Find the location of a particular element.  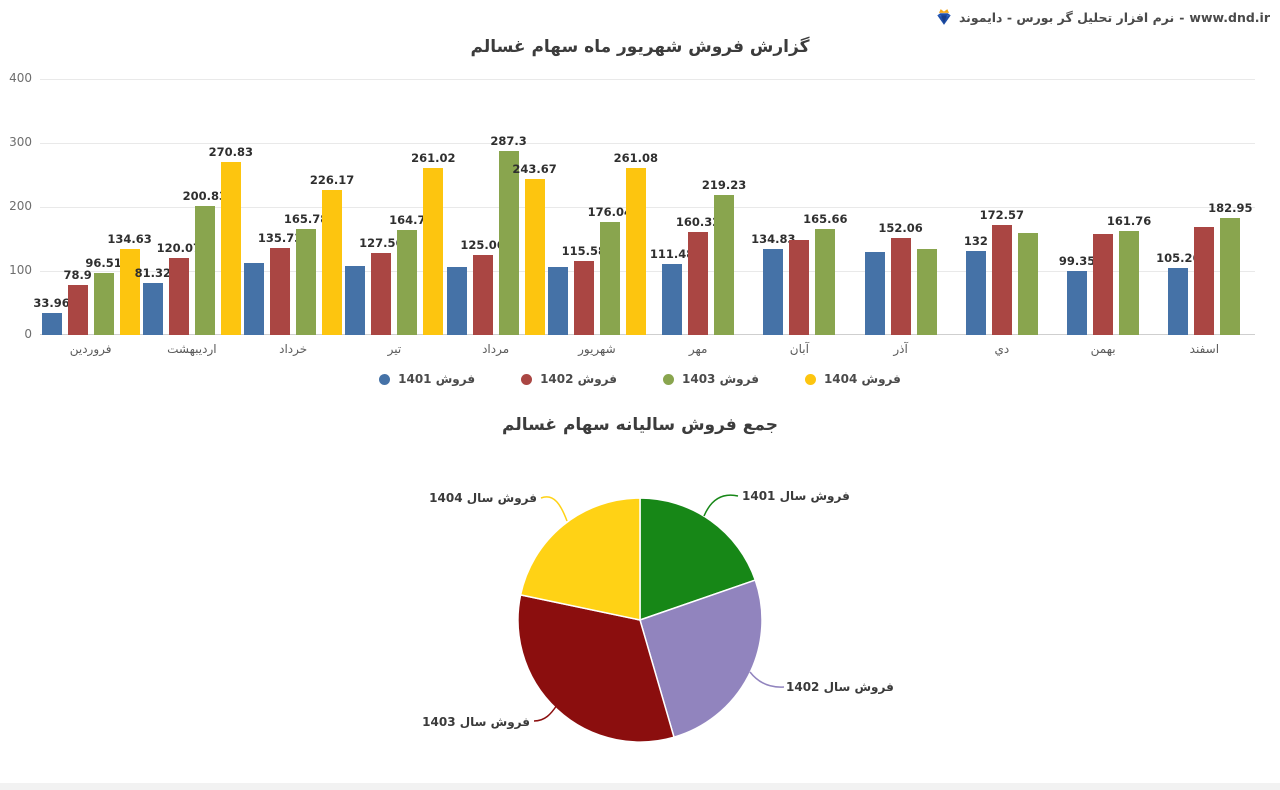

bar-فروش-1403: 164.7 is located at coordinates (407, 274).